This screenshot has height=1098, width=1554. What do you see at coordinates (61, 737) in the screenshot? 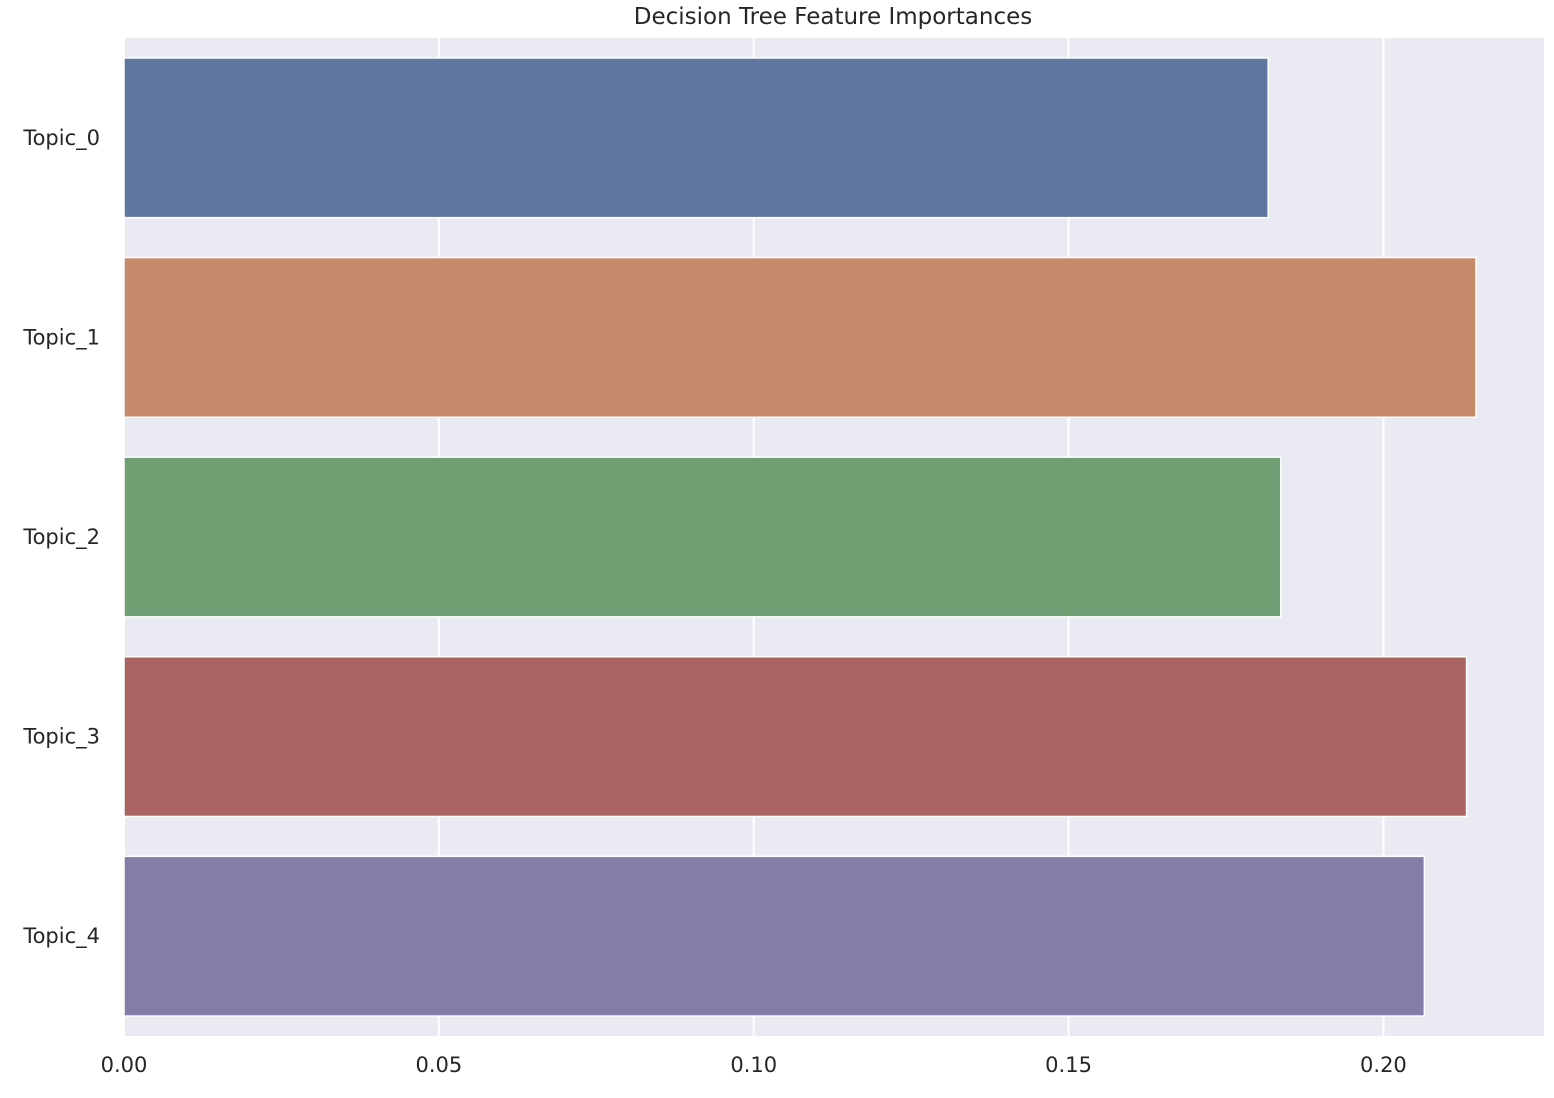
I see `y-tick-label: Topic_3` at bounding box center [61, 737].